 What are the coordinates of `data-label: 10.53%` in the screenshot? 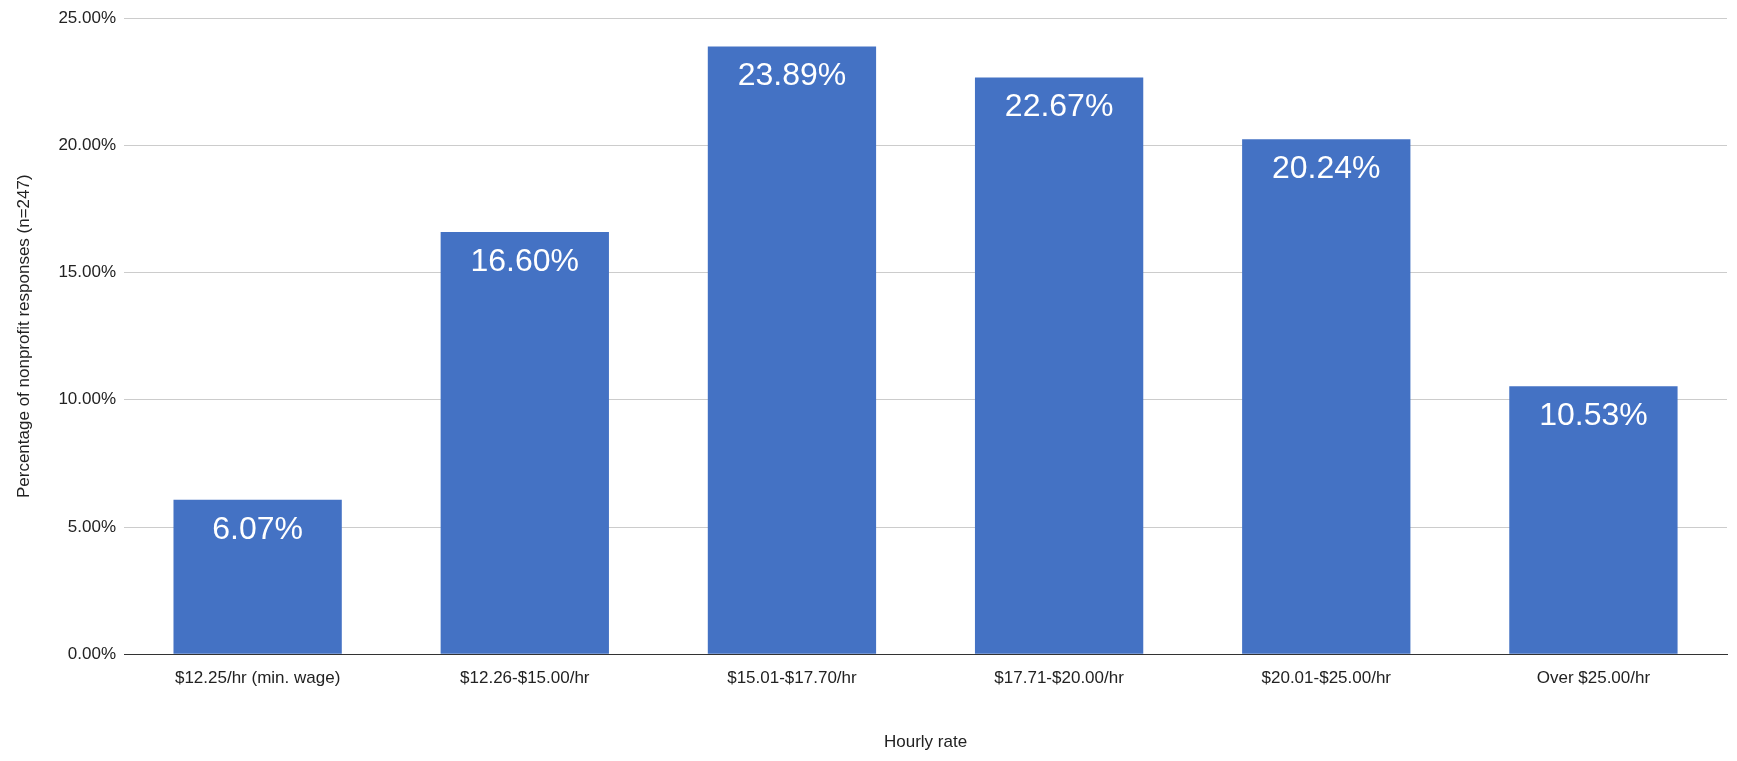 It's located at (1593, 414).